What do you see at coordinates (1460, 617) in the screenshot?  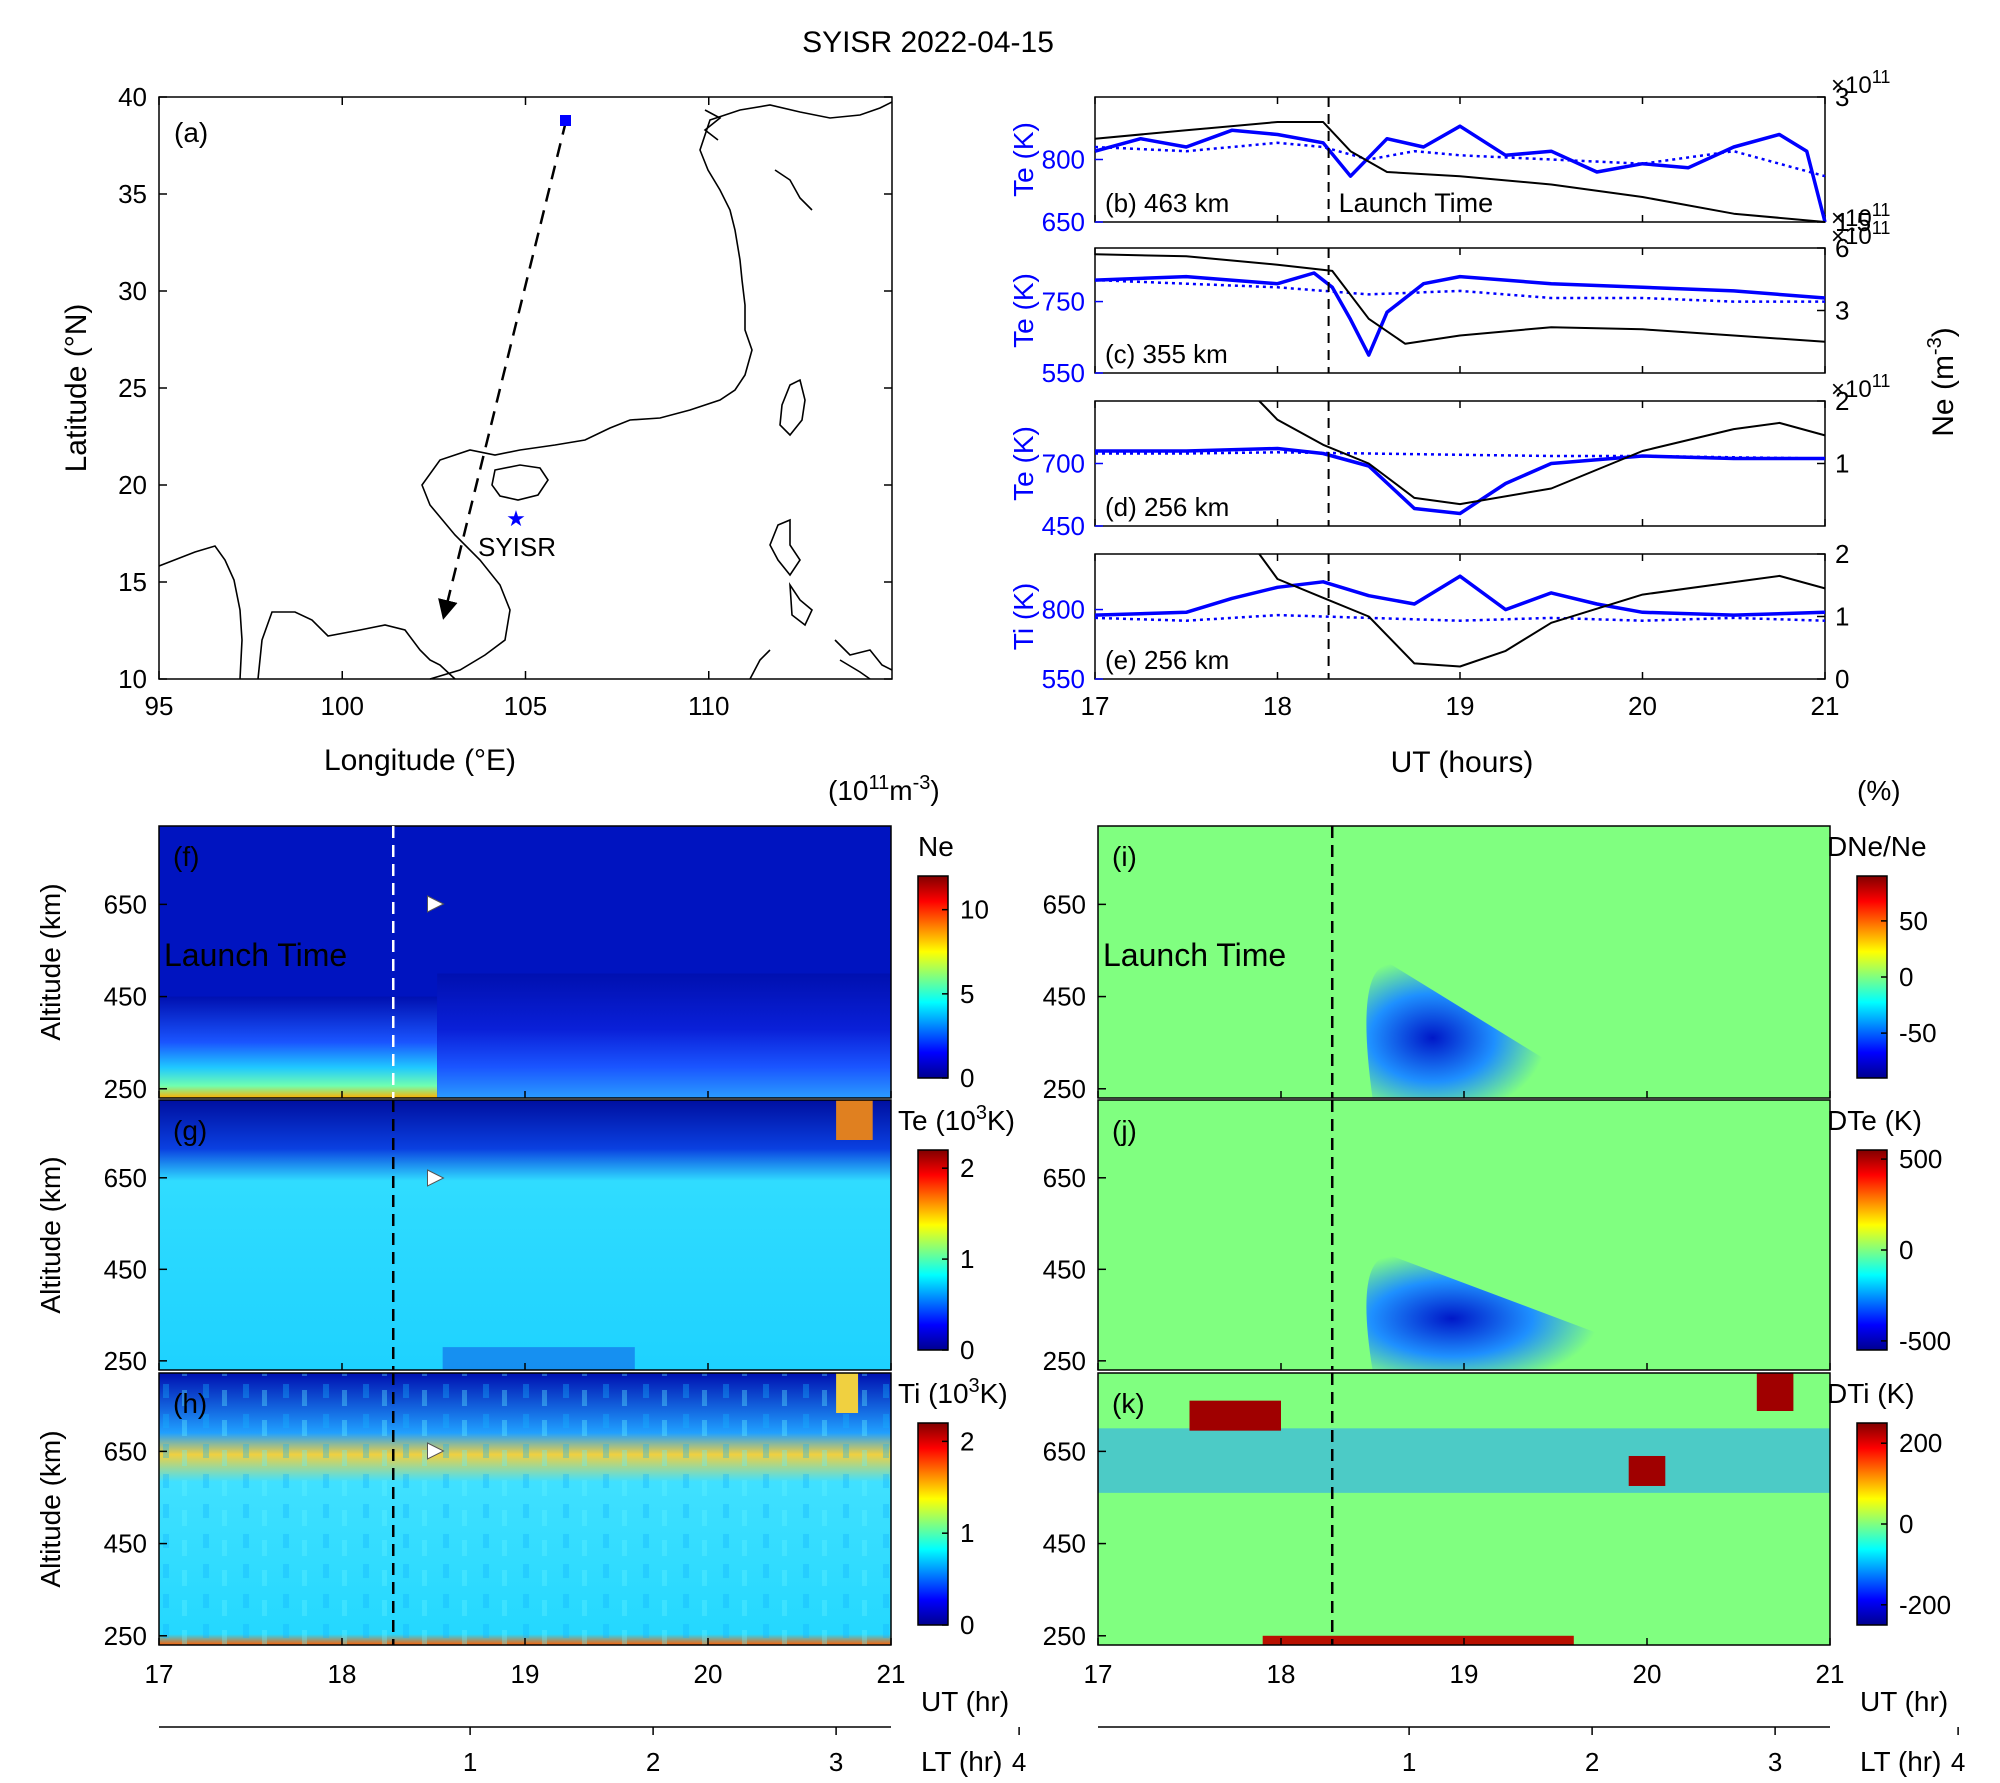 I see `series-line-ti-baseline` at bounding box center [1460, 617].